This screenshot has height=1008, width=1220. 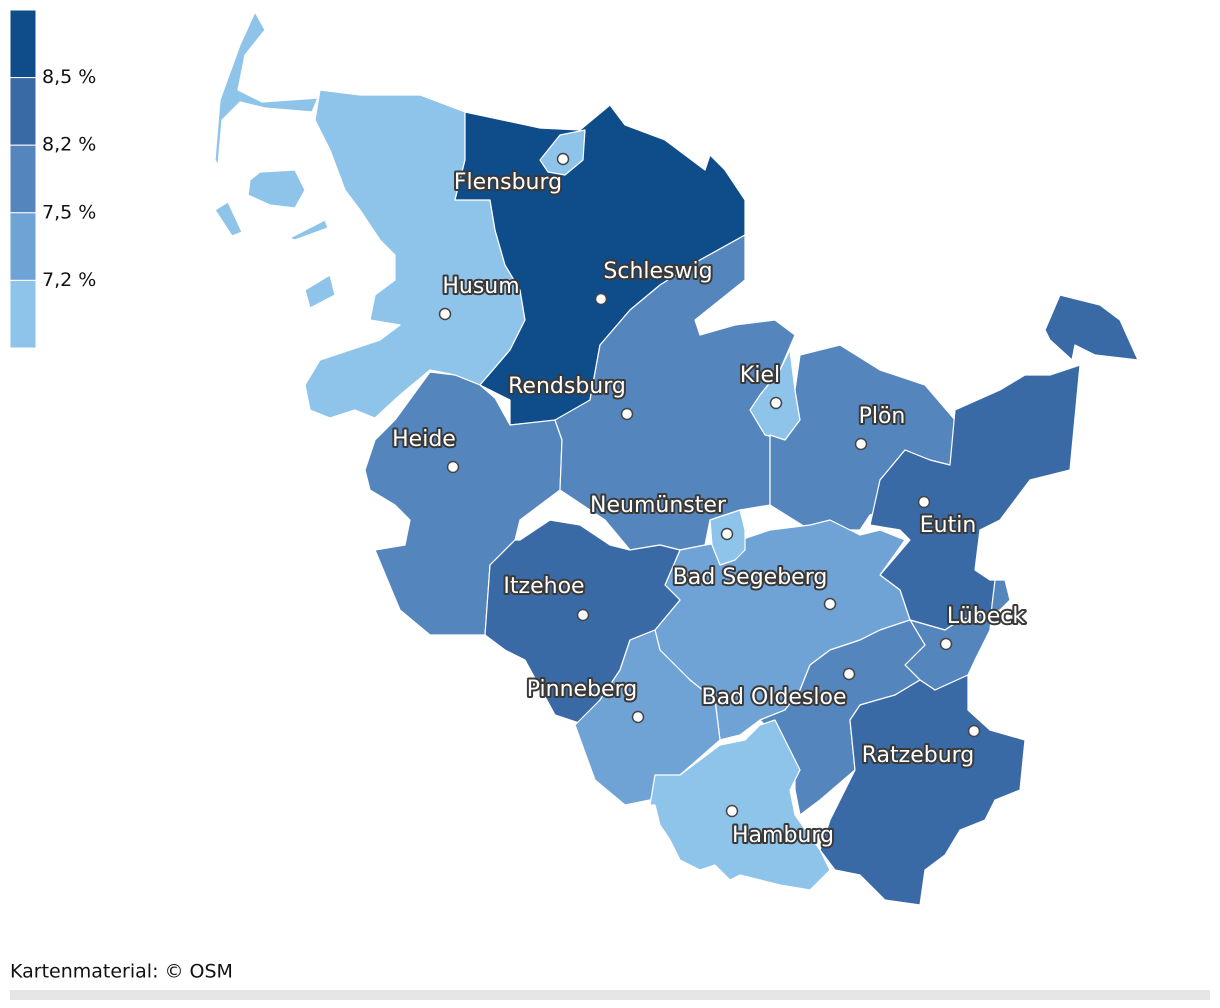 What do you see at coordinates (773, 697) in the screenshot?
I see `city-label: Bad Oldesloe` at bounding box center [773, 697].